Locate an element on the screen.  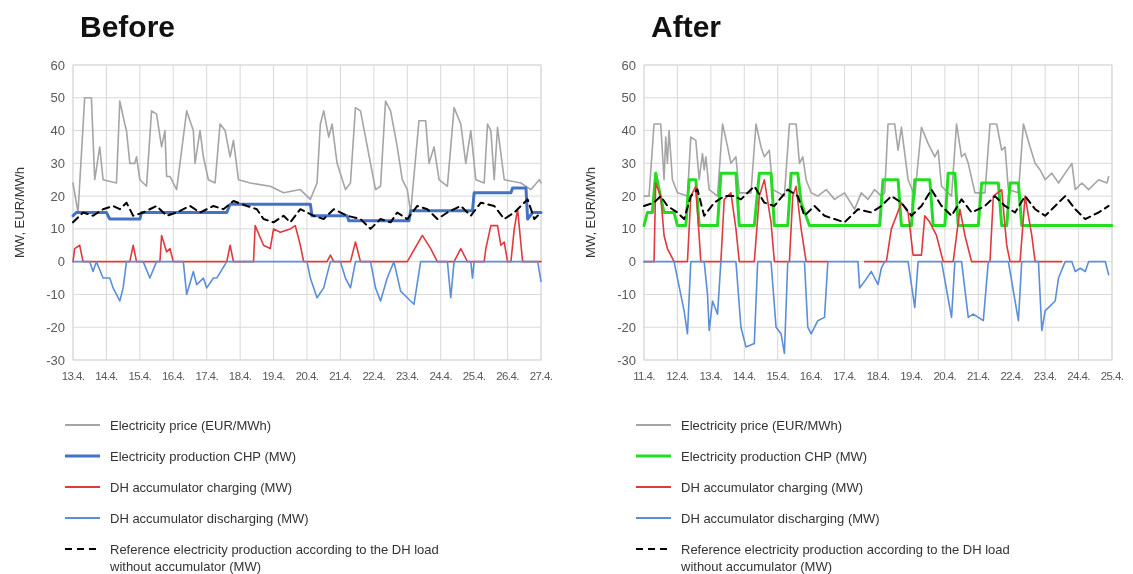
x-tick-label: 26.4. is located at coordinates (508, 376).